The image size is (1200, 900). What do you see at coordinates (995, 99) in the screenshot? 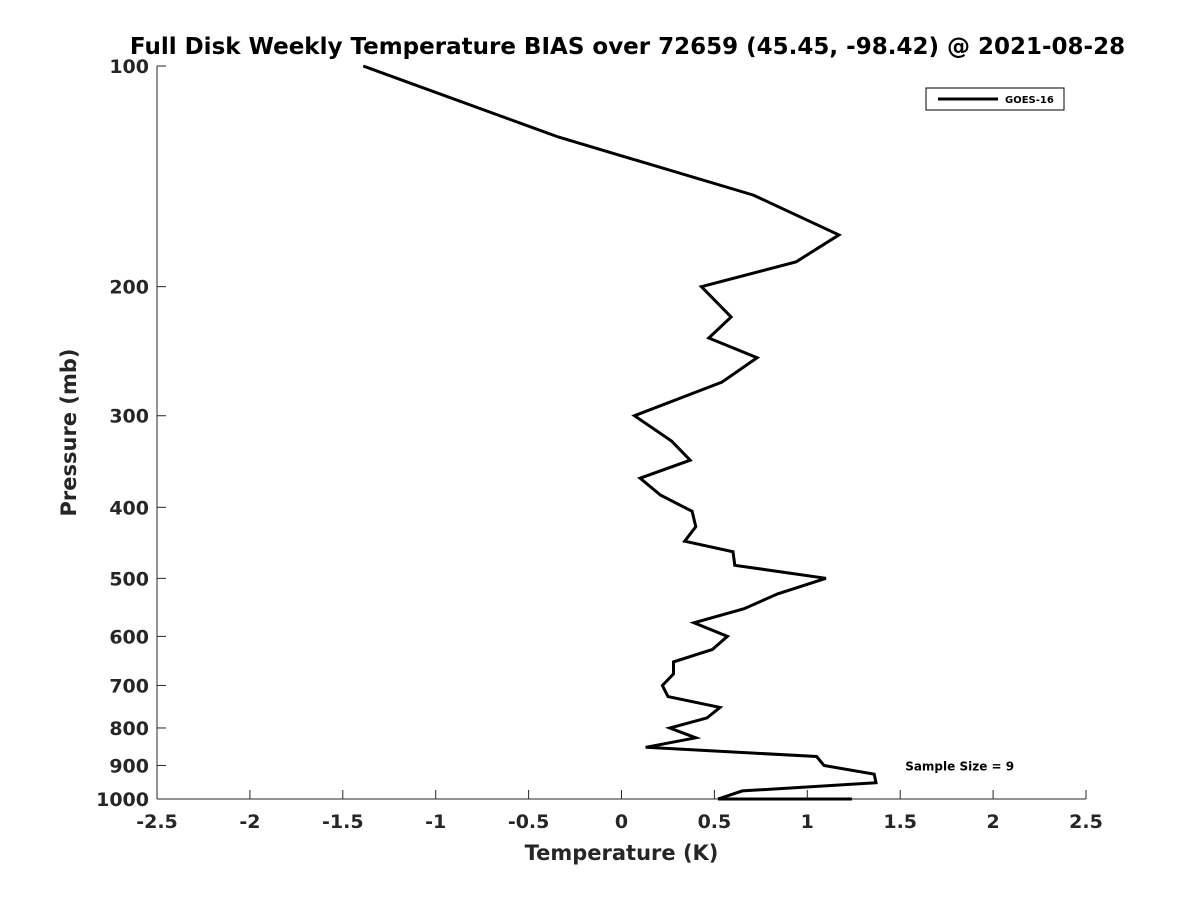
I see `legend: GOES-16` at bounding box center [995, 99].